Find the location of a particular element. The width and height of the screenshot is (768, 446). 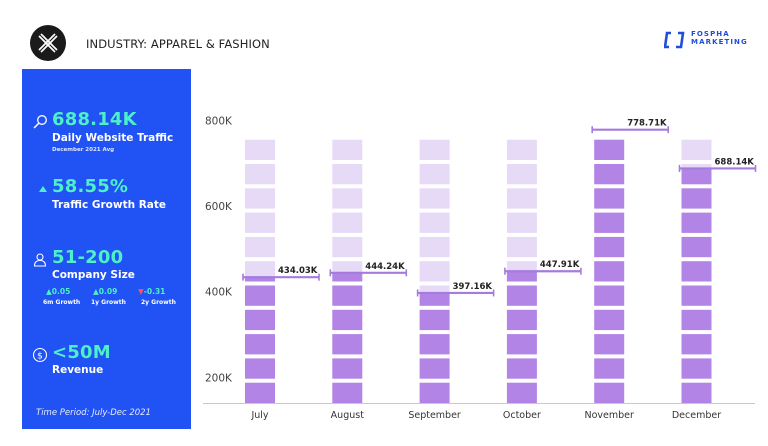

traffic-value: 688.14K is located at coordinates (94, 119).